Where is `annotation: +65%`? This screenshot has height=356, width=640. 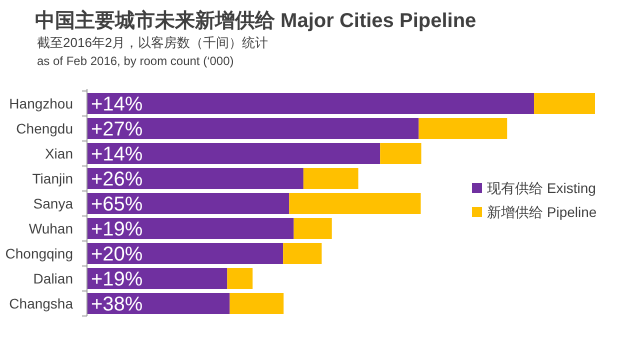
annotation: +65% is located at coordinates (117, 205).